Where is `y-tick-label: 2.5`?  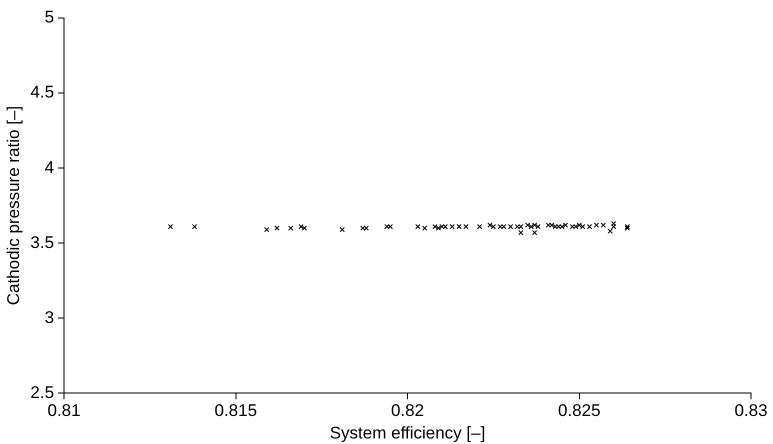 y-tick-label: 2.5 is located at coordinates (42, 392).